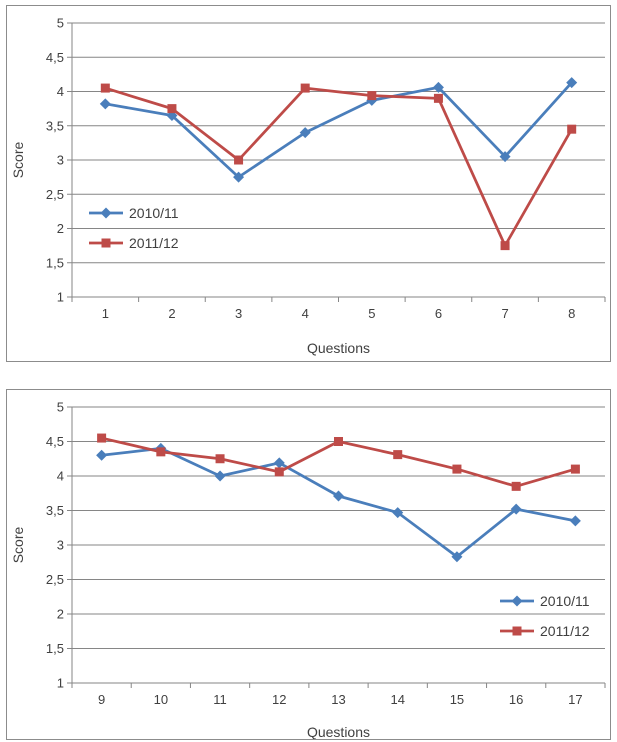 This screenshot has height=742, width=617. Describe the element at coordinates (279, 463) in the screenshot. I see `data-point-2010/11-12` at that location.